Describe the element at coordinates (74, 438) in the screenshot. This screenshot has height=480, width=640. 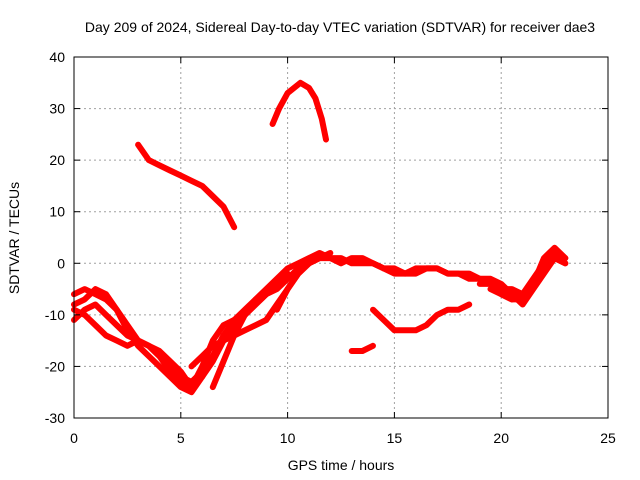
I see `x-tick-label: 0` at that location.